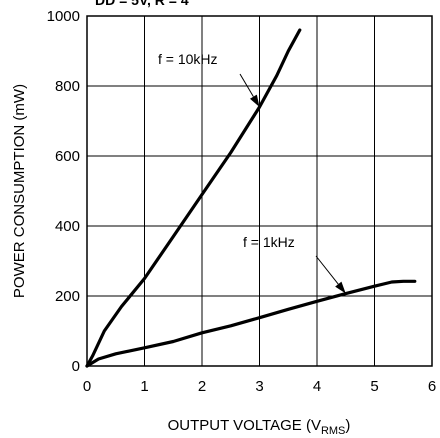 This screenshot has width=440, height=438. Describe the element at coordinates (317, 386) in the screenshot. I see `x-tick-label: 4` at that location.